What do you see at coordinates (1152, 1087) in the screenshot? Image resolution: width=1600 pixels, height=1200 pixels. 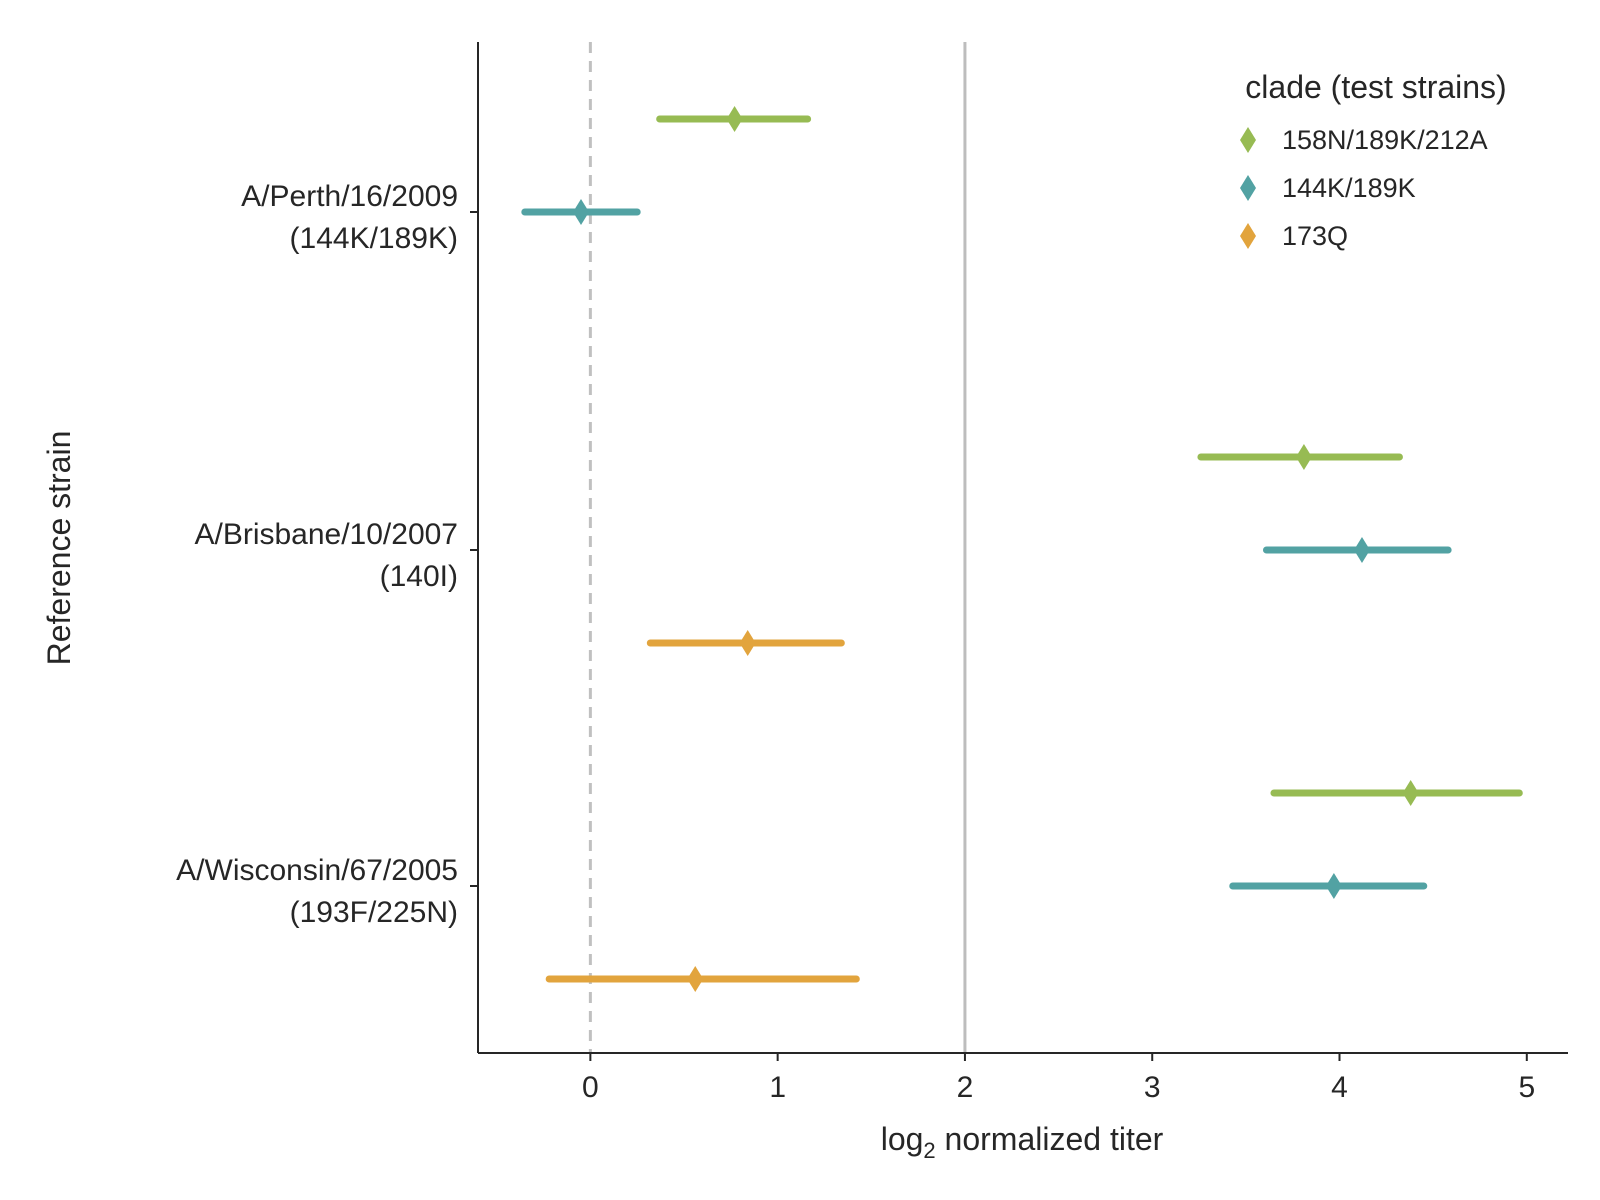 I see `x-tick-label: 3` at bounding box center [1152, 1087].